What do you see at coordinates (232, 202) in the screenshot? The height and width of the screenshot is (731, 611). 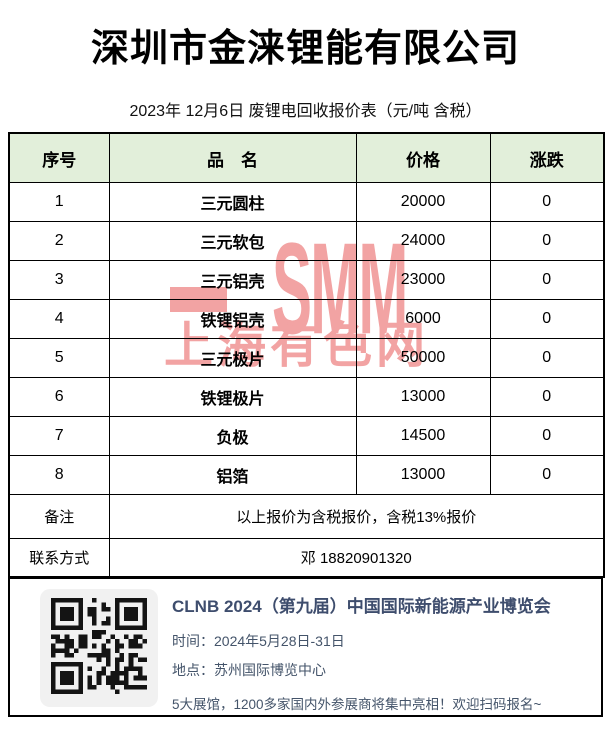 I see `product-name: 三元圆柱` at bounding box center [232, 202].